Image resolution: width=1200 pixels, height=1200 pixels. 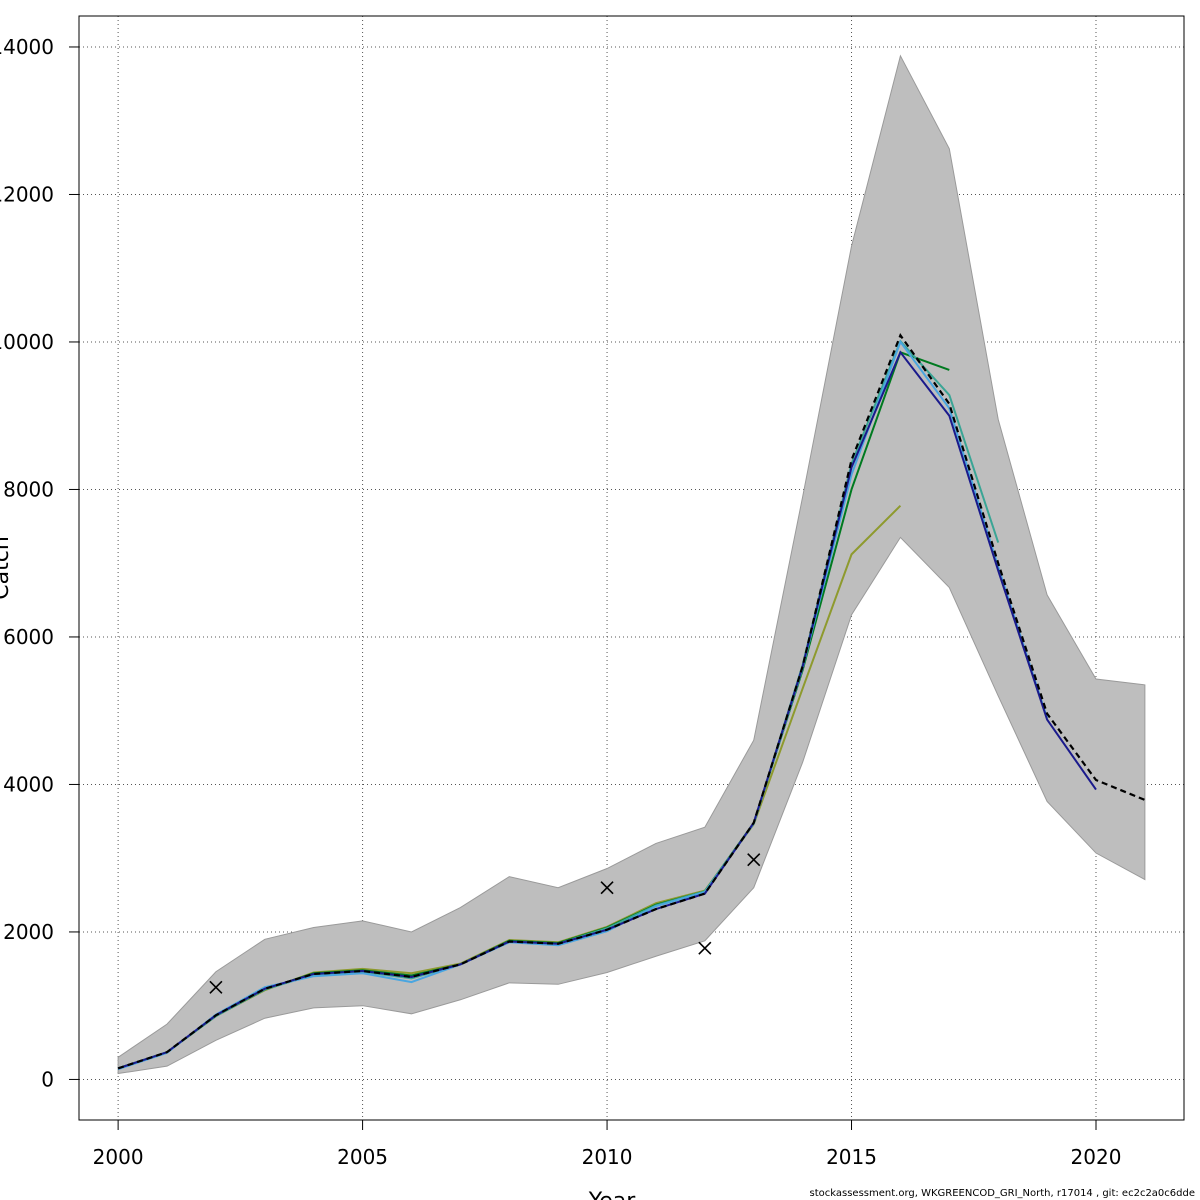 I want to click on x-tick-label: 2000, so click(x=118, y=1157).